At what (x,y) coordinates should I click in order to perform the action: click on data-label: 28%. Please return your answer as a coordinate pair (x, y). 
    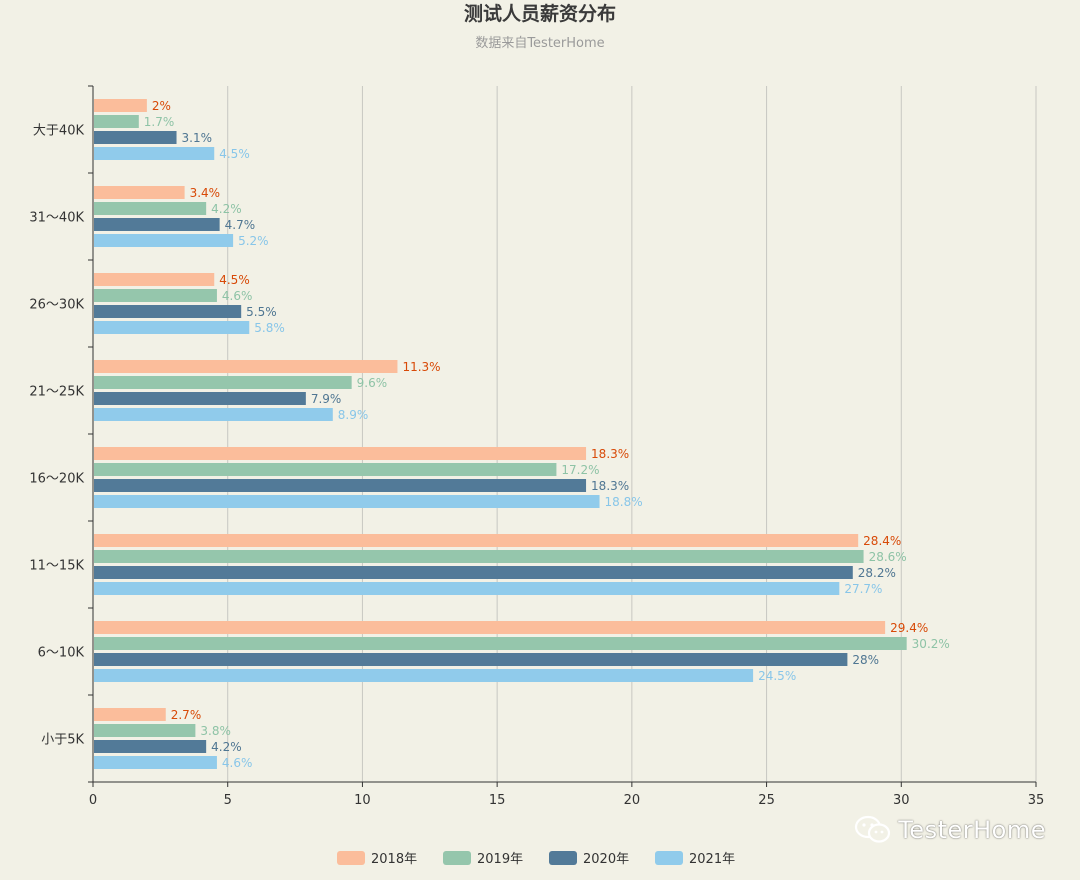
    Looking at the image, I should click on (865, 660).